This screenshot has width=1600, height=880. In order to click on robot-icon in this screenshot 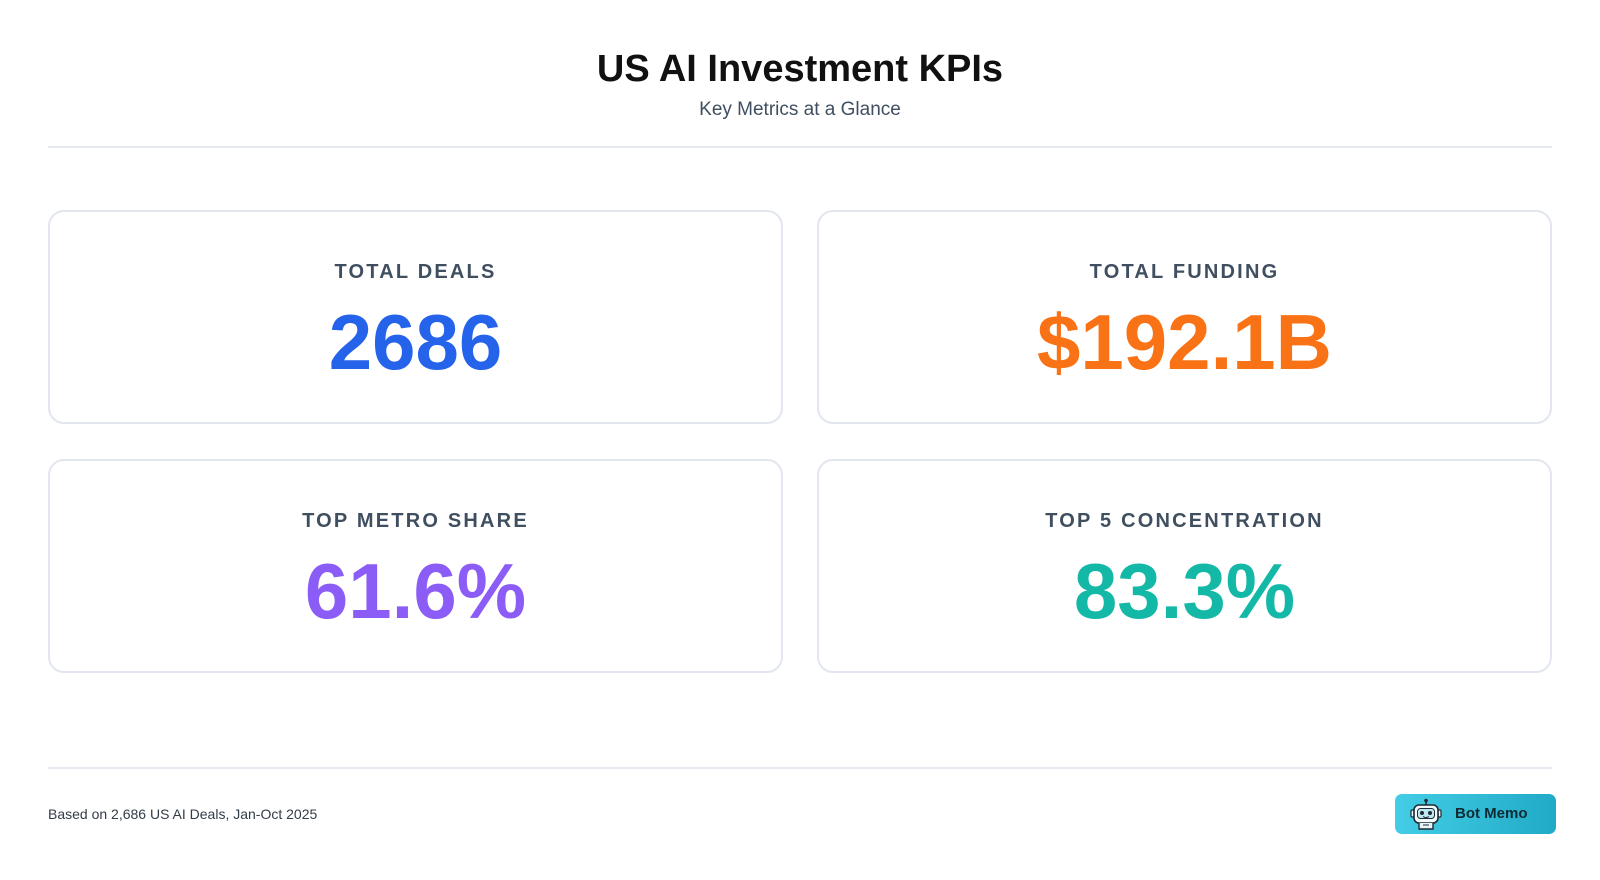, I will do `click(1426, 814)`.